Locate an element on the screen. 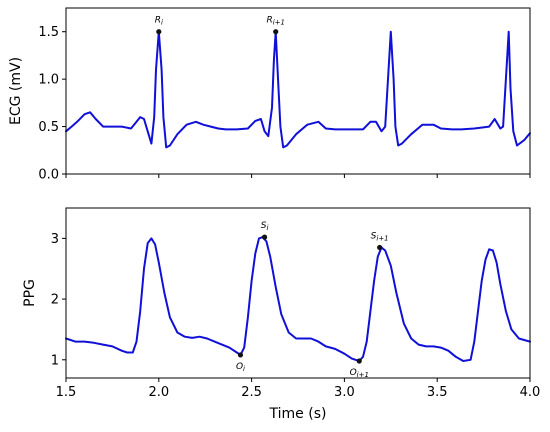 Image resolution: width=550 pixels, height=432 pixels. ecg-marker-label: Ri+1 is located at coordinates (275, 21).